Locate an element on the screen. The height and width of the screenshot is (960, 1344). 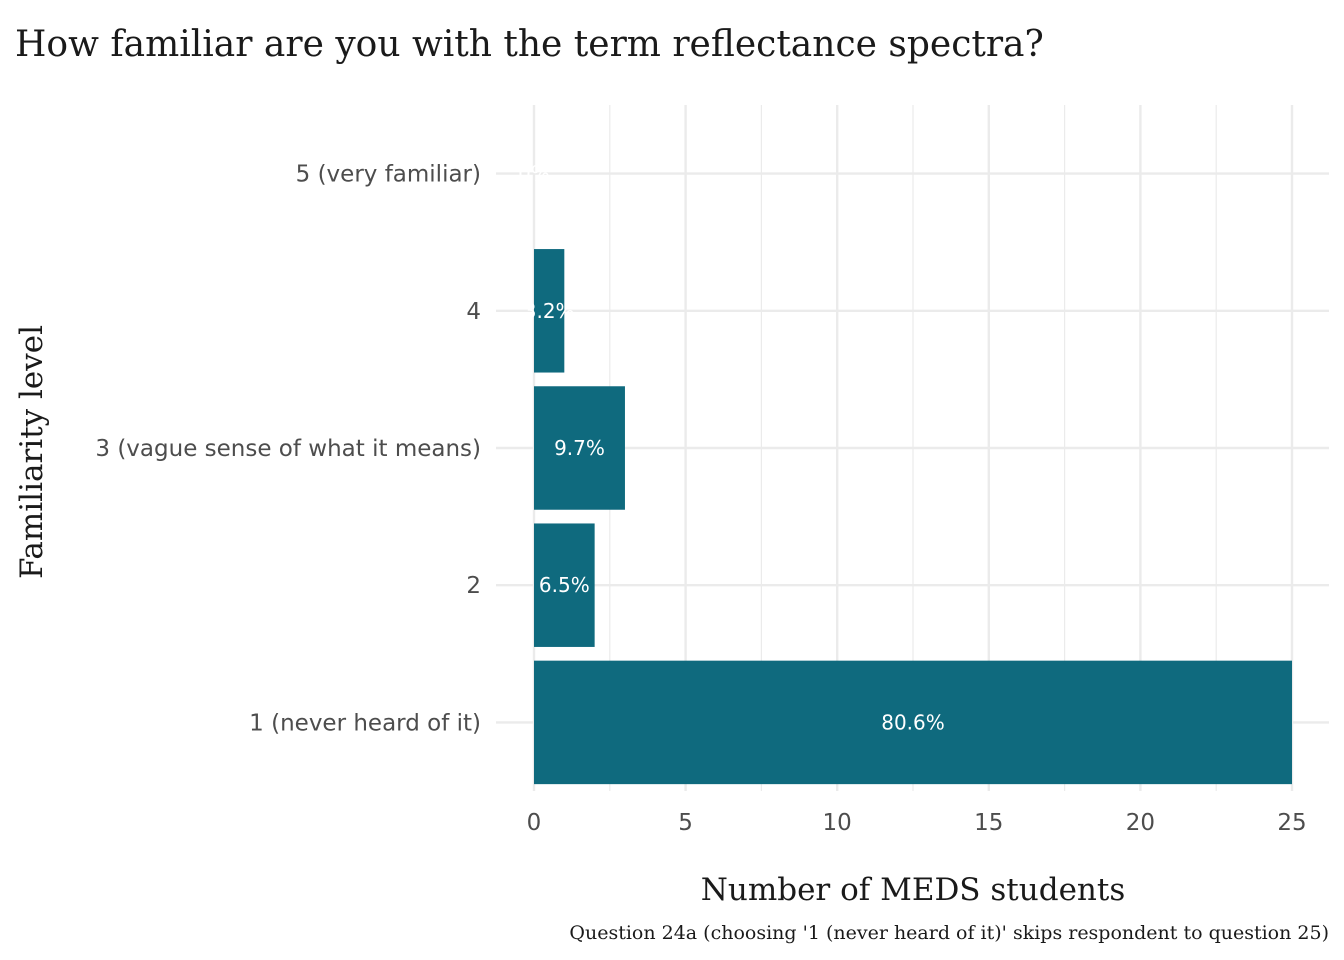
y-tick-label: 1 (never heard of it) is located at coordinates (365, 723).